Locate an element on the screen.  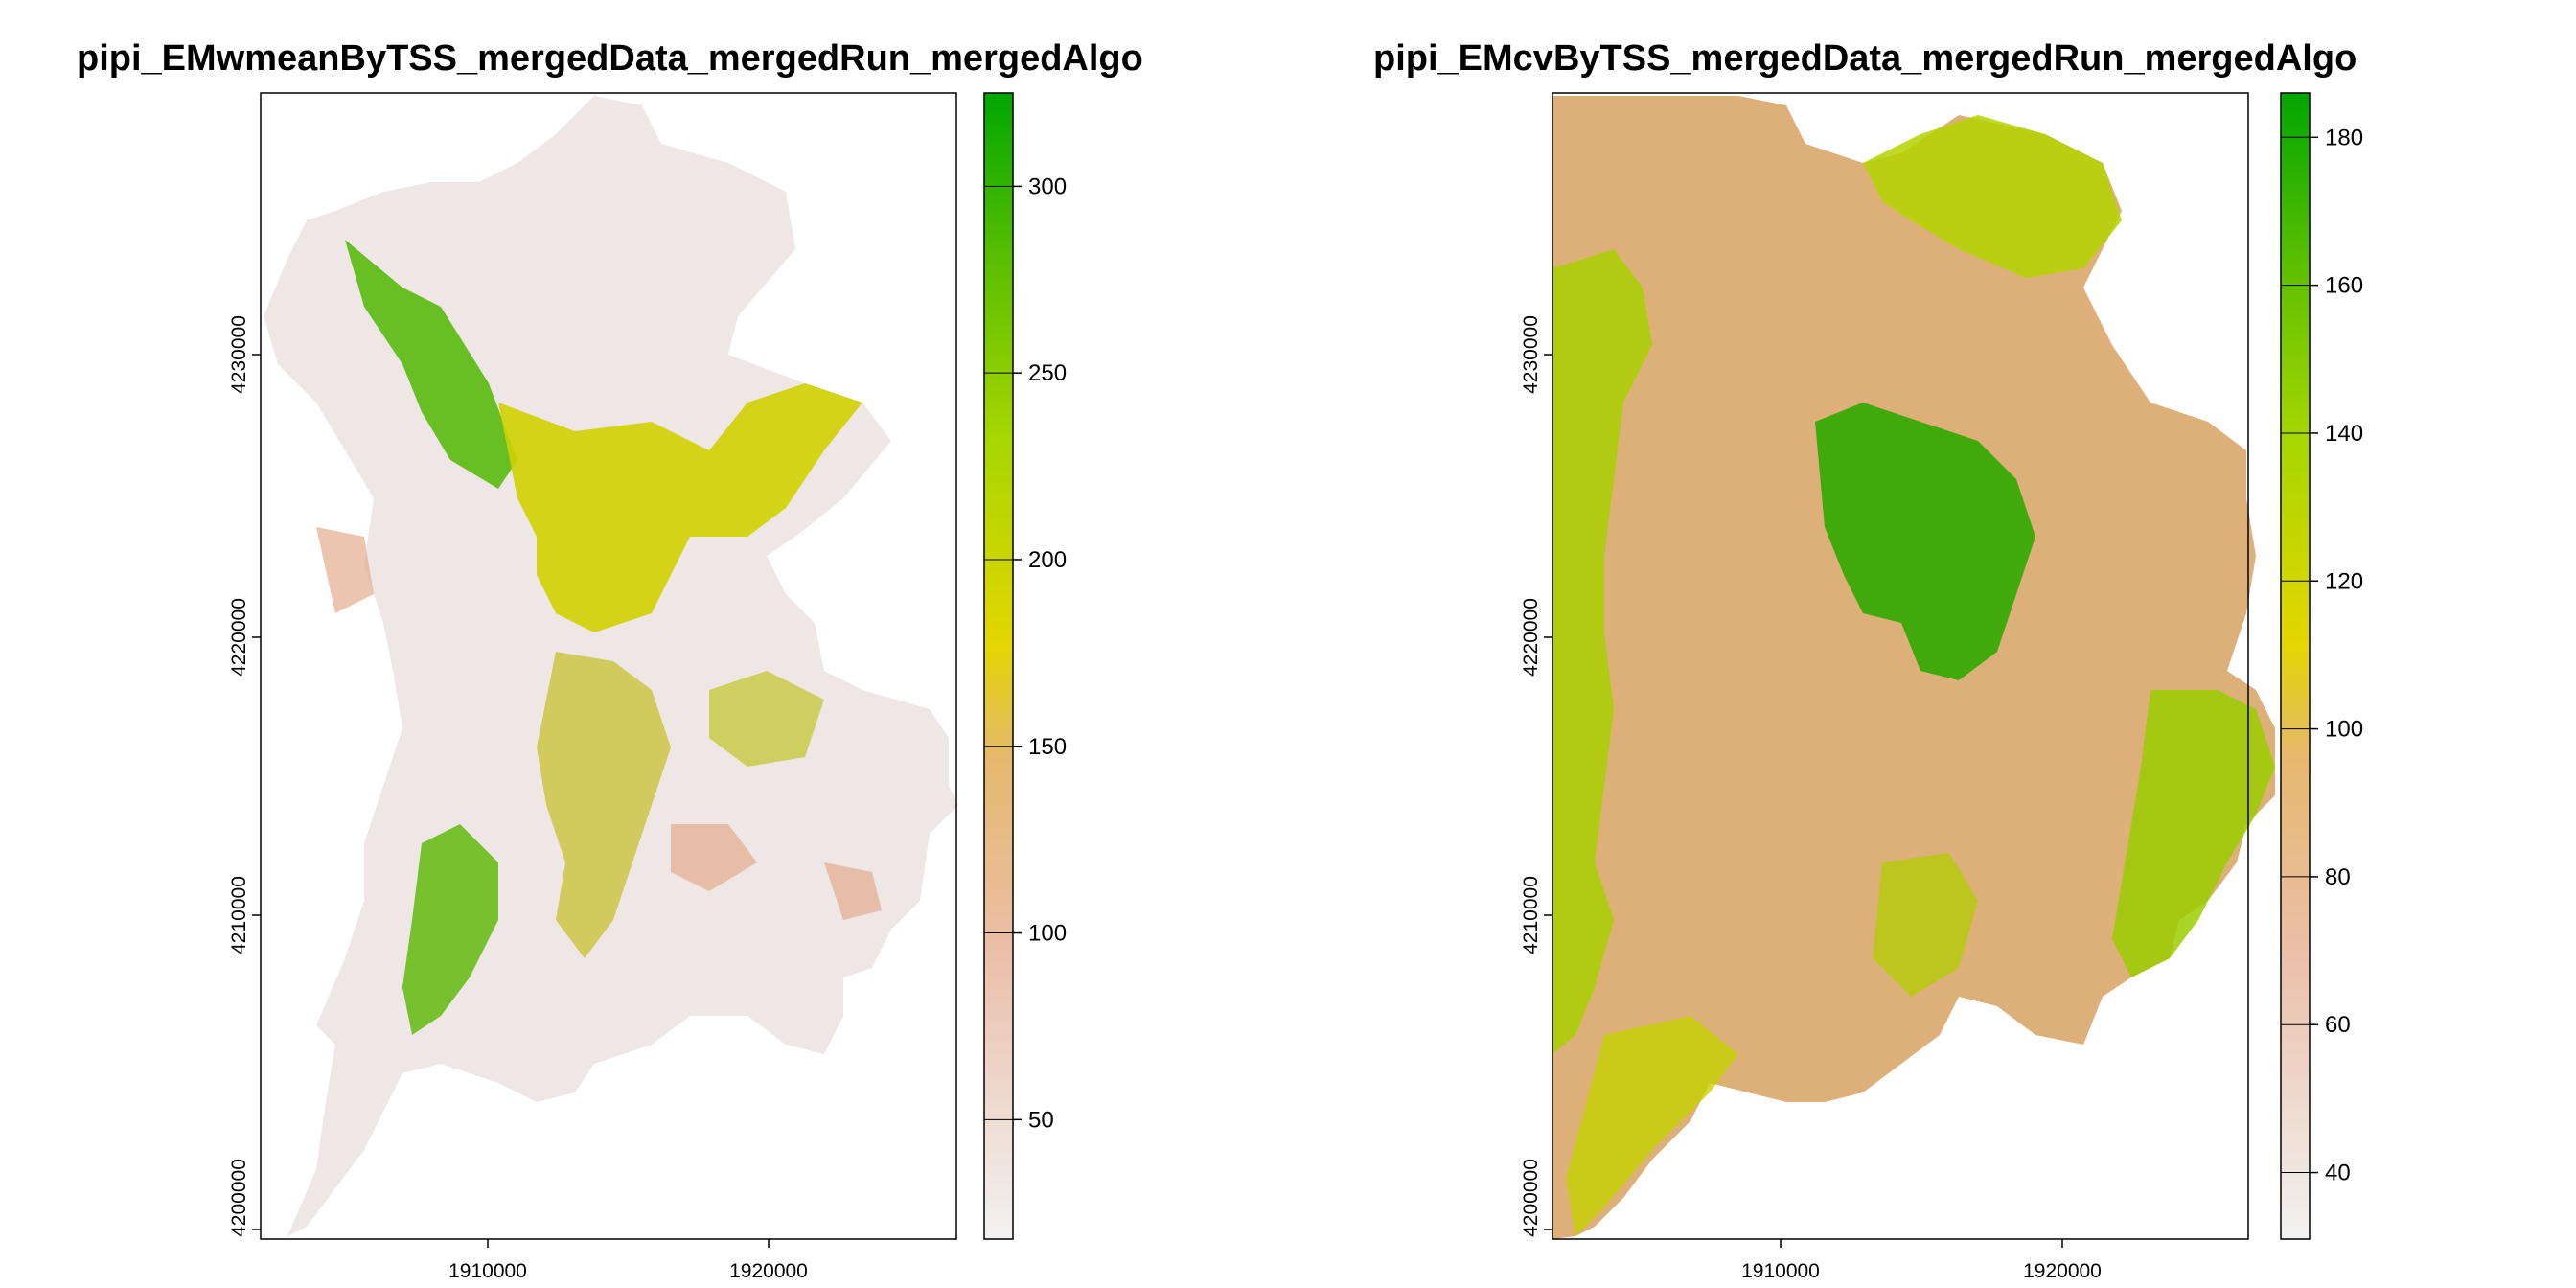
high-value-zone-center is located at coordinates (1925, 541).